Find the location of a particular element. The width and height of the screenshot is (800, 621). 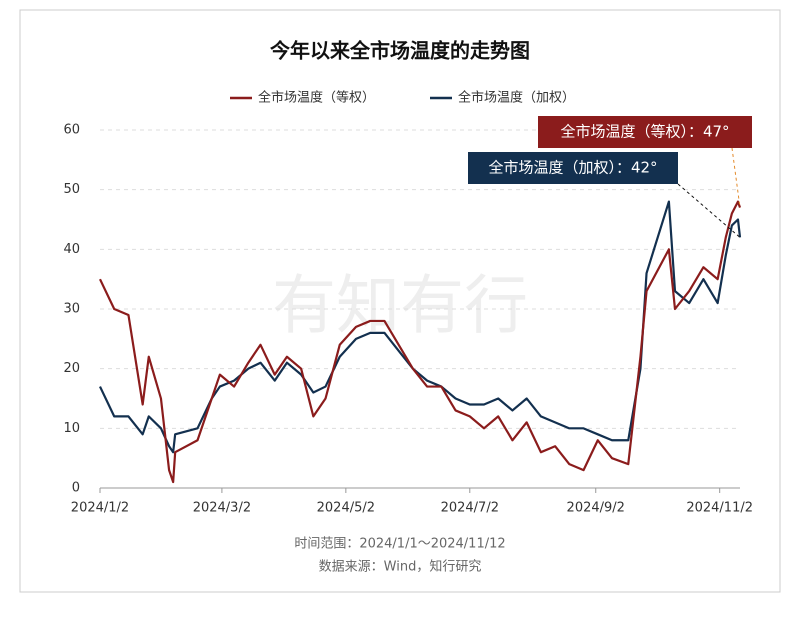

x-tick-label: 2024/1/2 is located at coordinates (100, 508).